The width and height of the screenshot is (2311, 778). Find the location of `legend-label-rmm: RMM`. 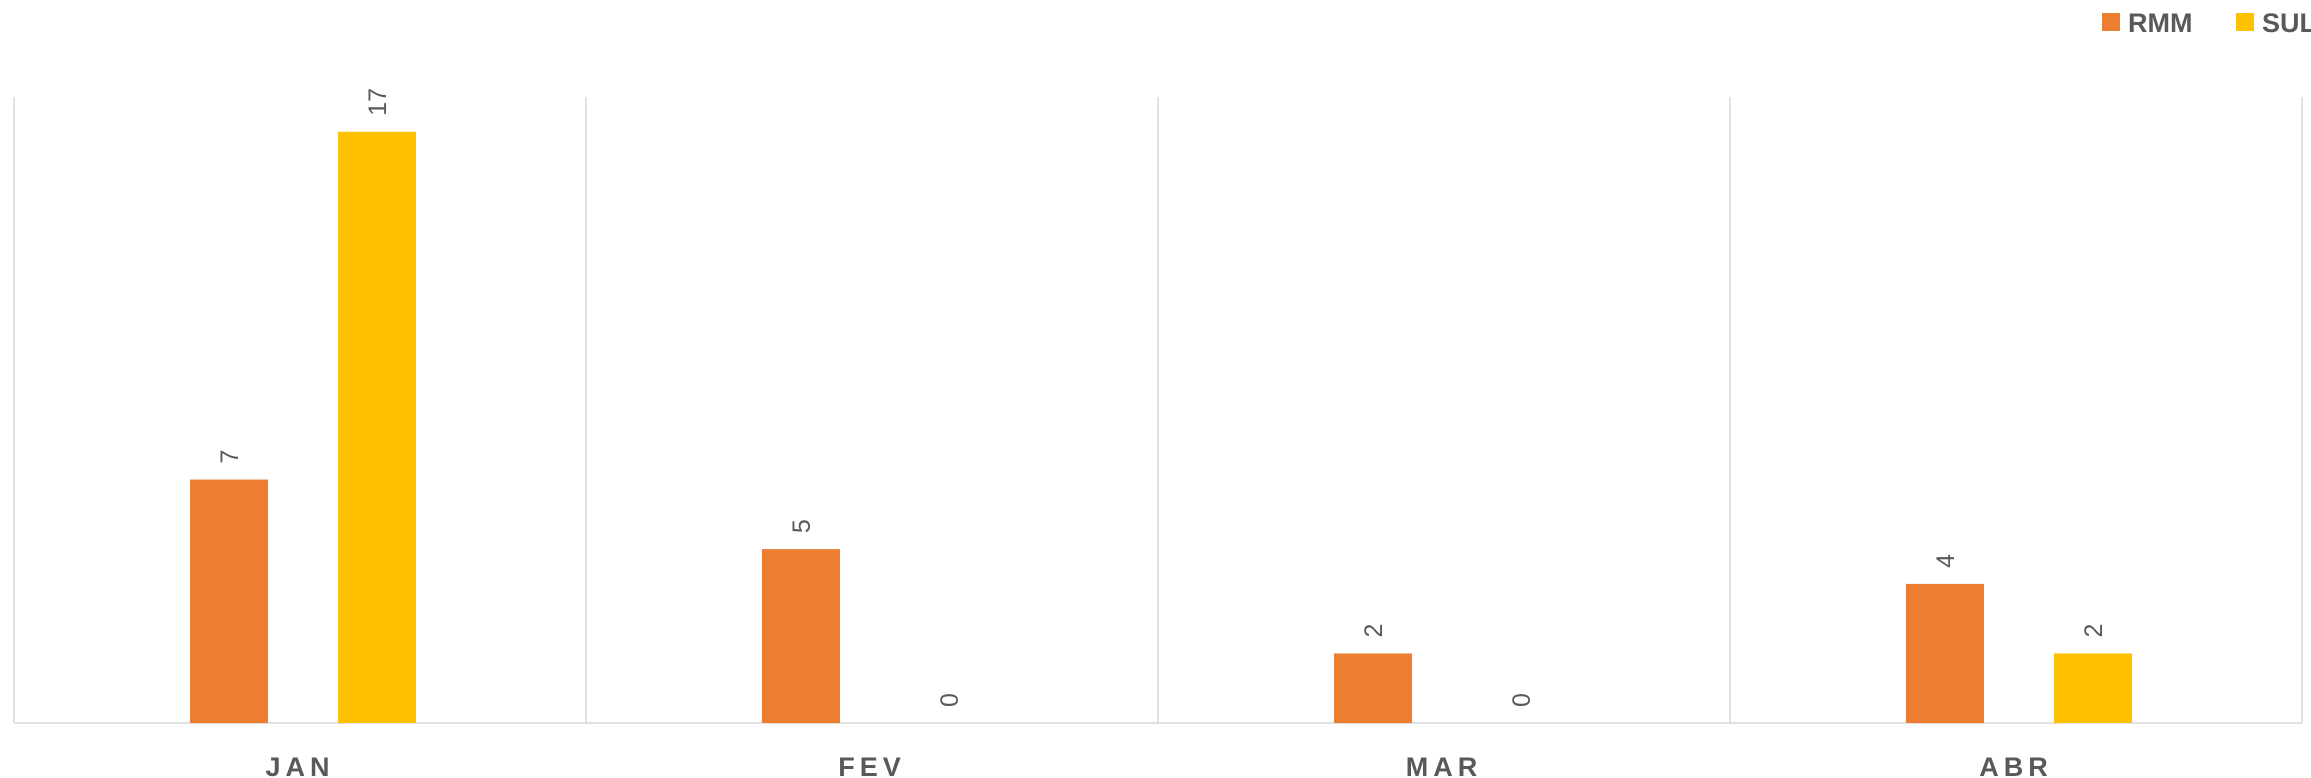

legend-label-rmm: RMM is located at coordinates (2160, 23).